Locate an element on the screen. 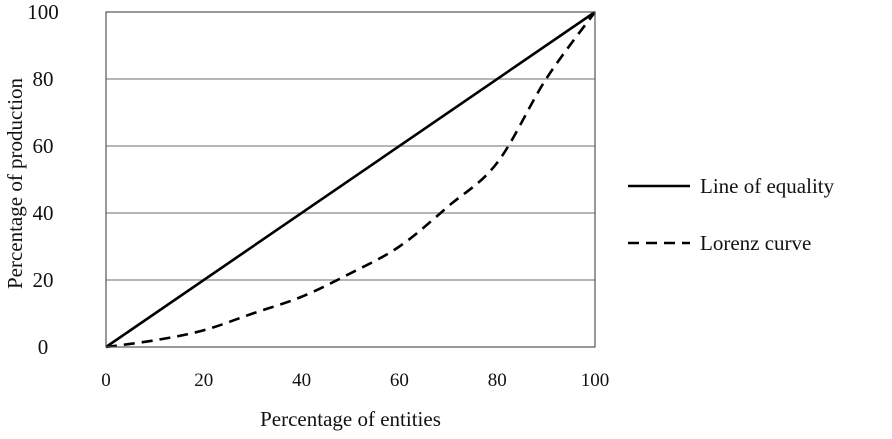 The image size is (892, 439). x-tick-label: 80 is located at coordinates (497, 380).